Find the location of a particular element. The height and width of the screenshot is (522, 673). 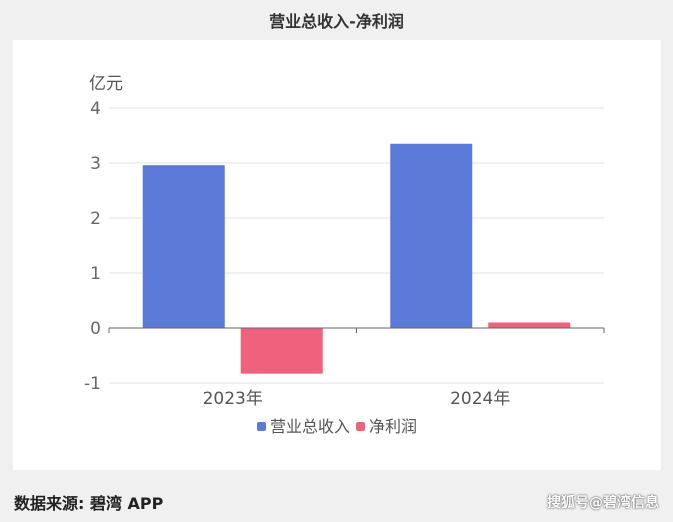

chart-title: 营业总收入-净利润 is located at coordinates (336, 21).